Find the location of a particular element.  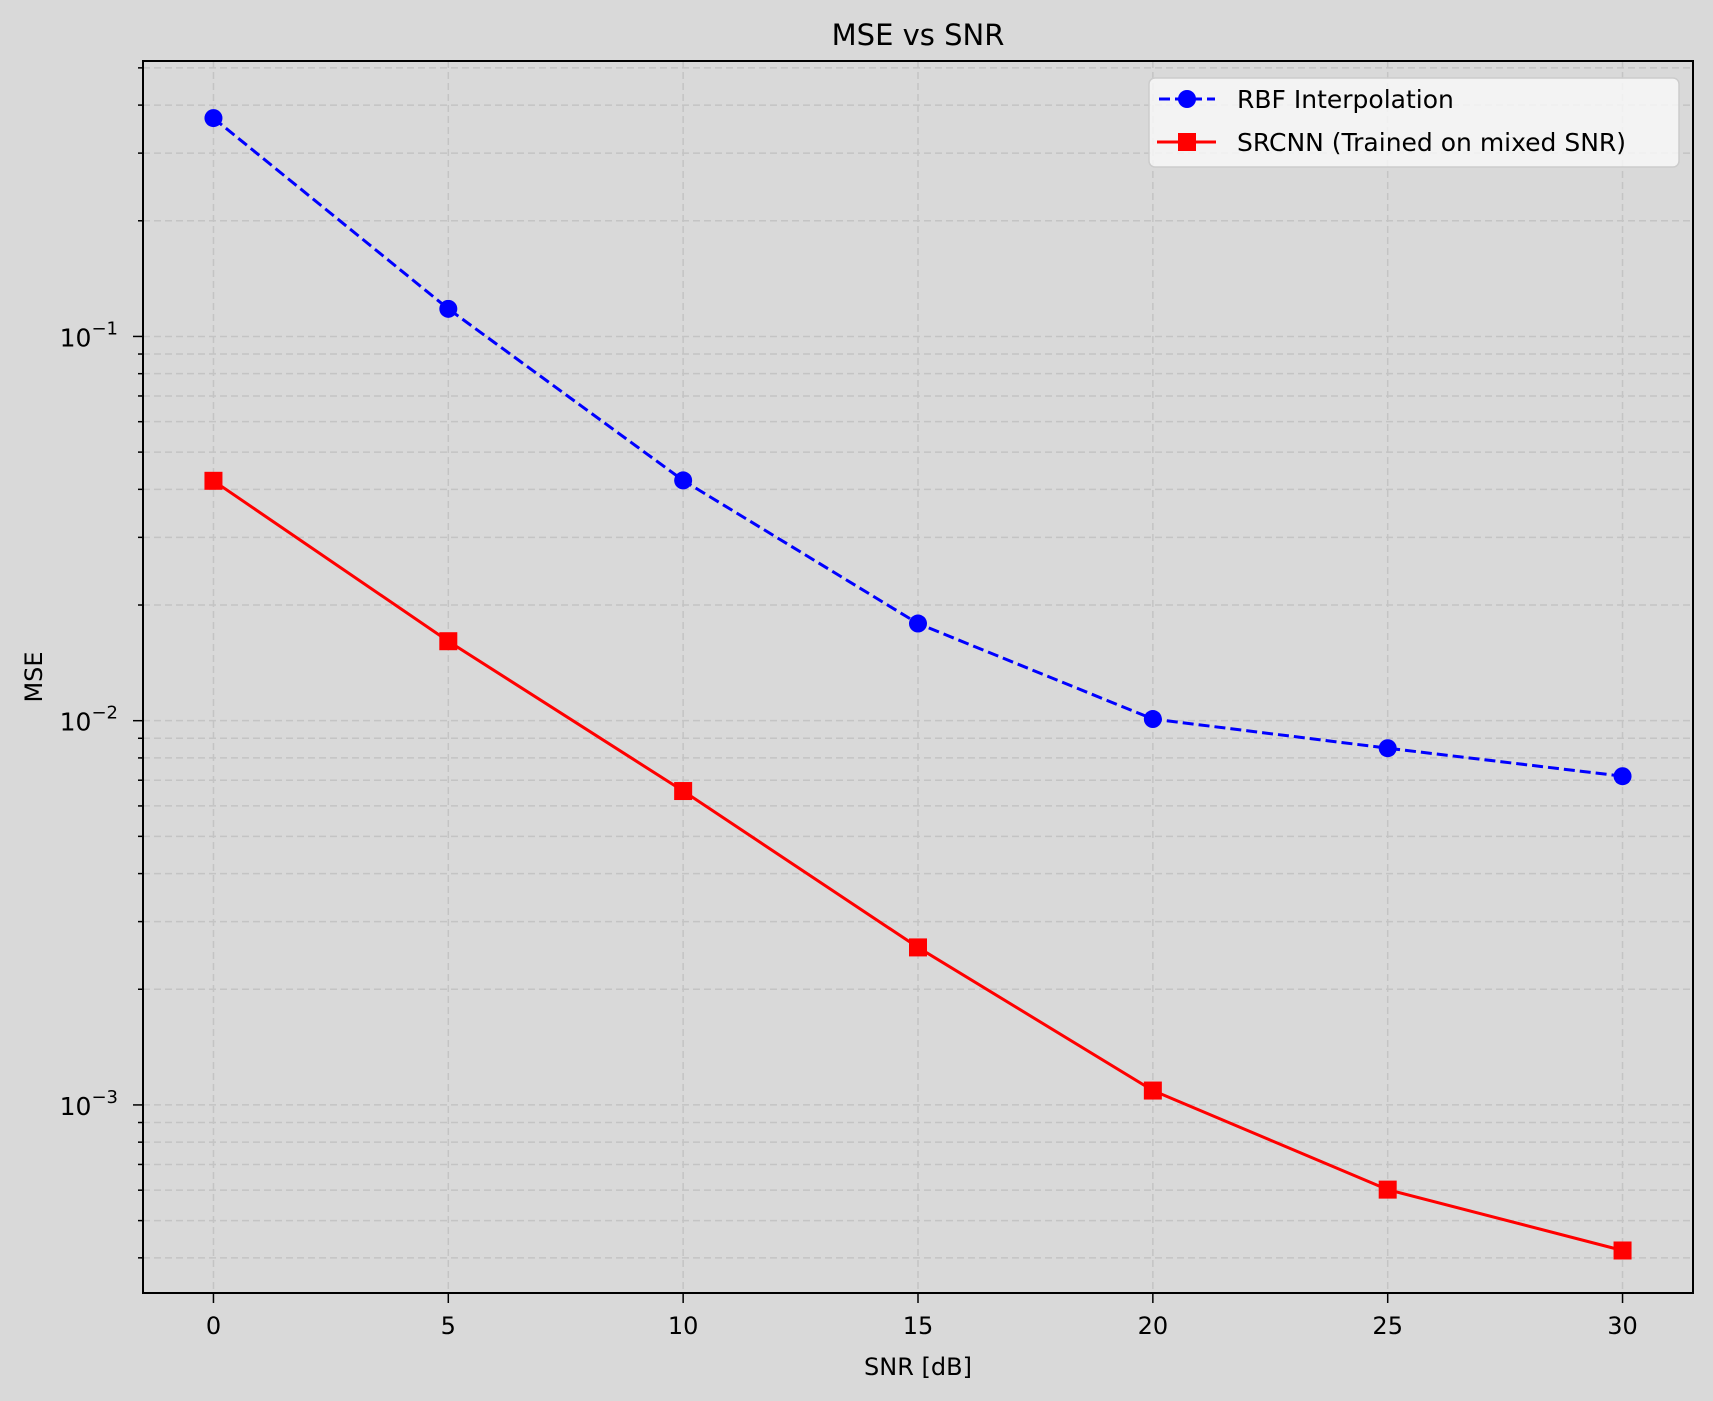

legend-box is located at coordinates (1414, 122).